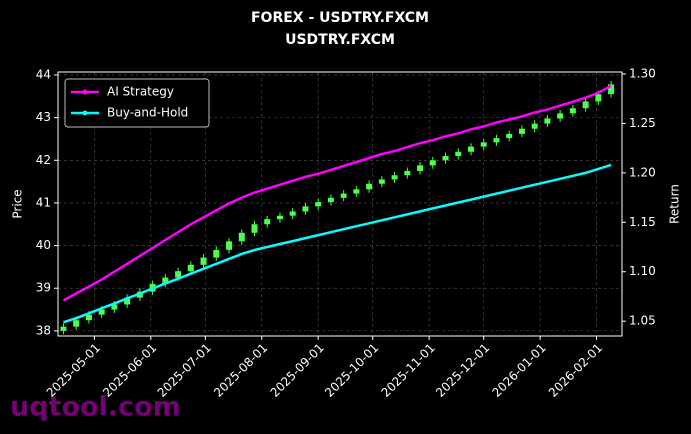  I want to click on y-tick-label: 41, so click(43, 202).